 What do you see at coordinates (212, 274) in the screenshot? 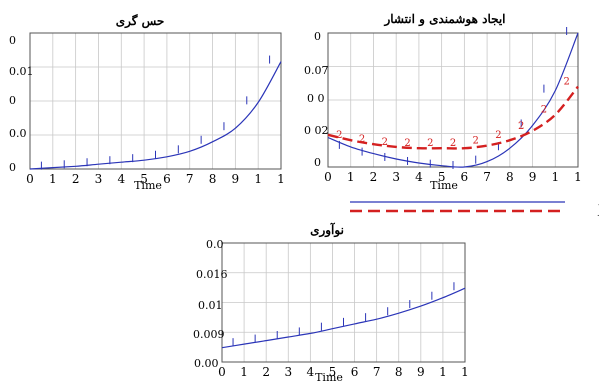
I see `y-tick-label: 0.016` at bounding box center [212, 274].